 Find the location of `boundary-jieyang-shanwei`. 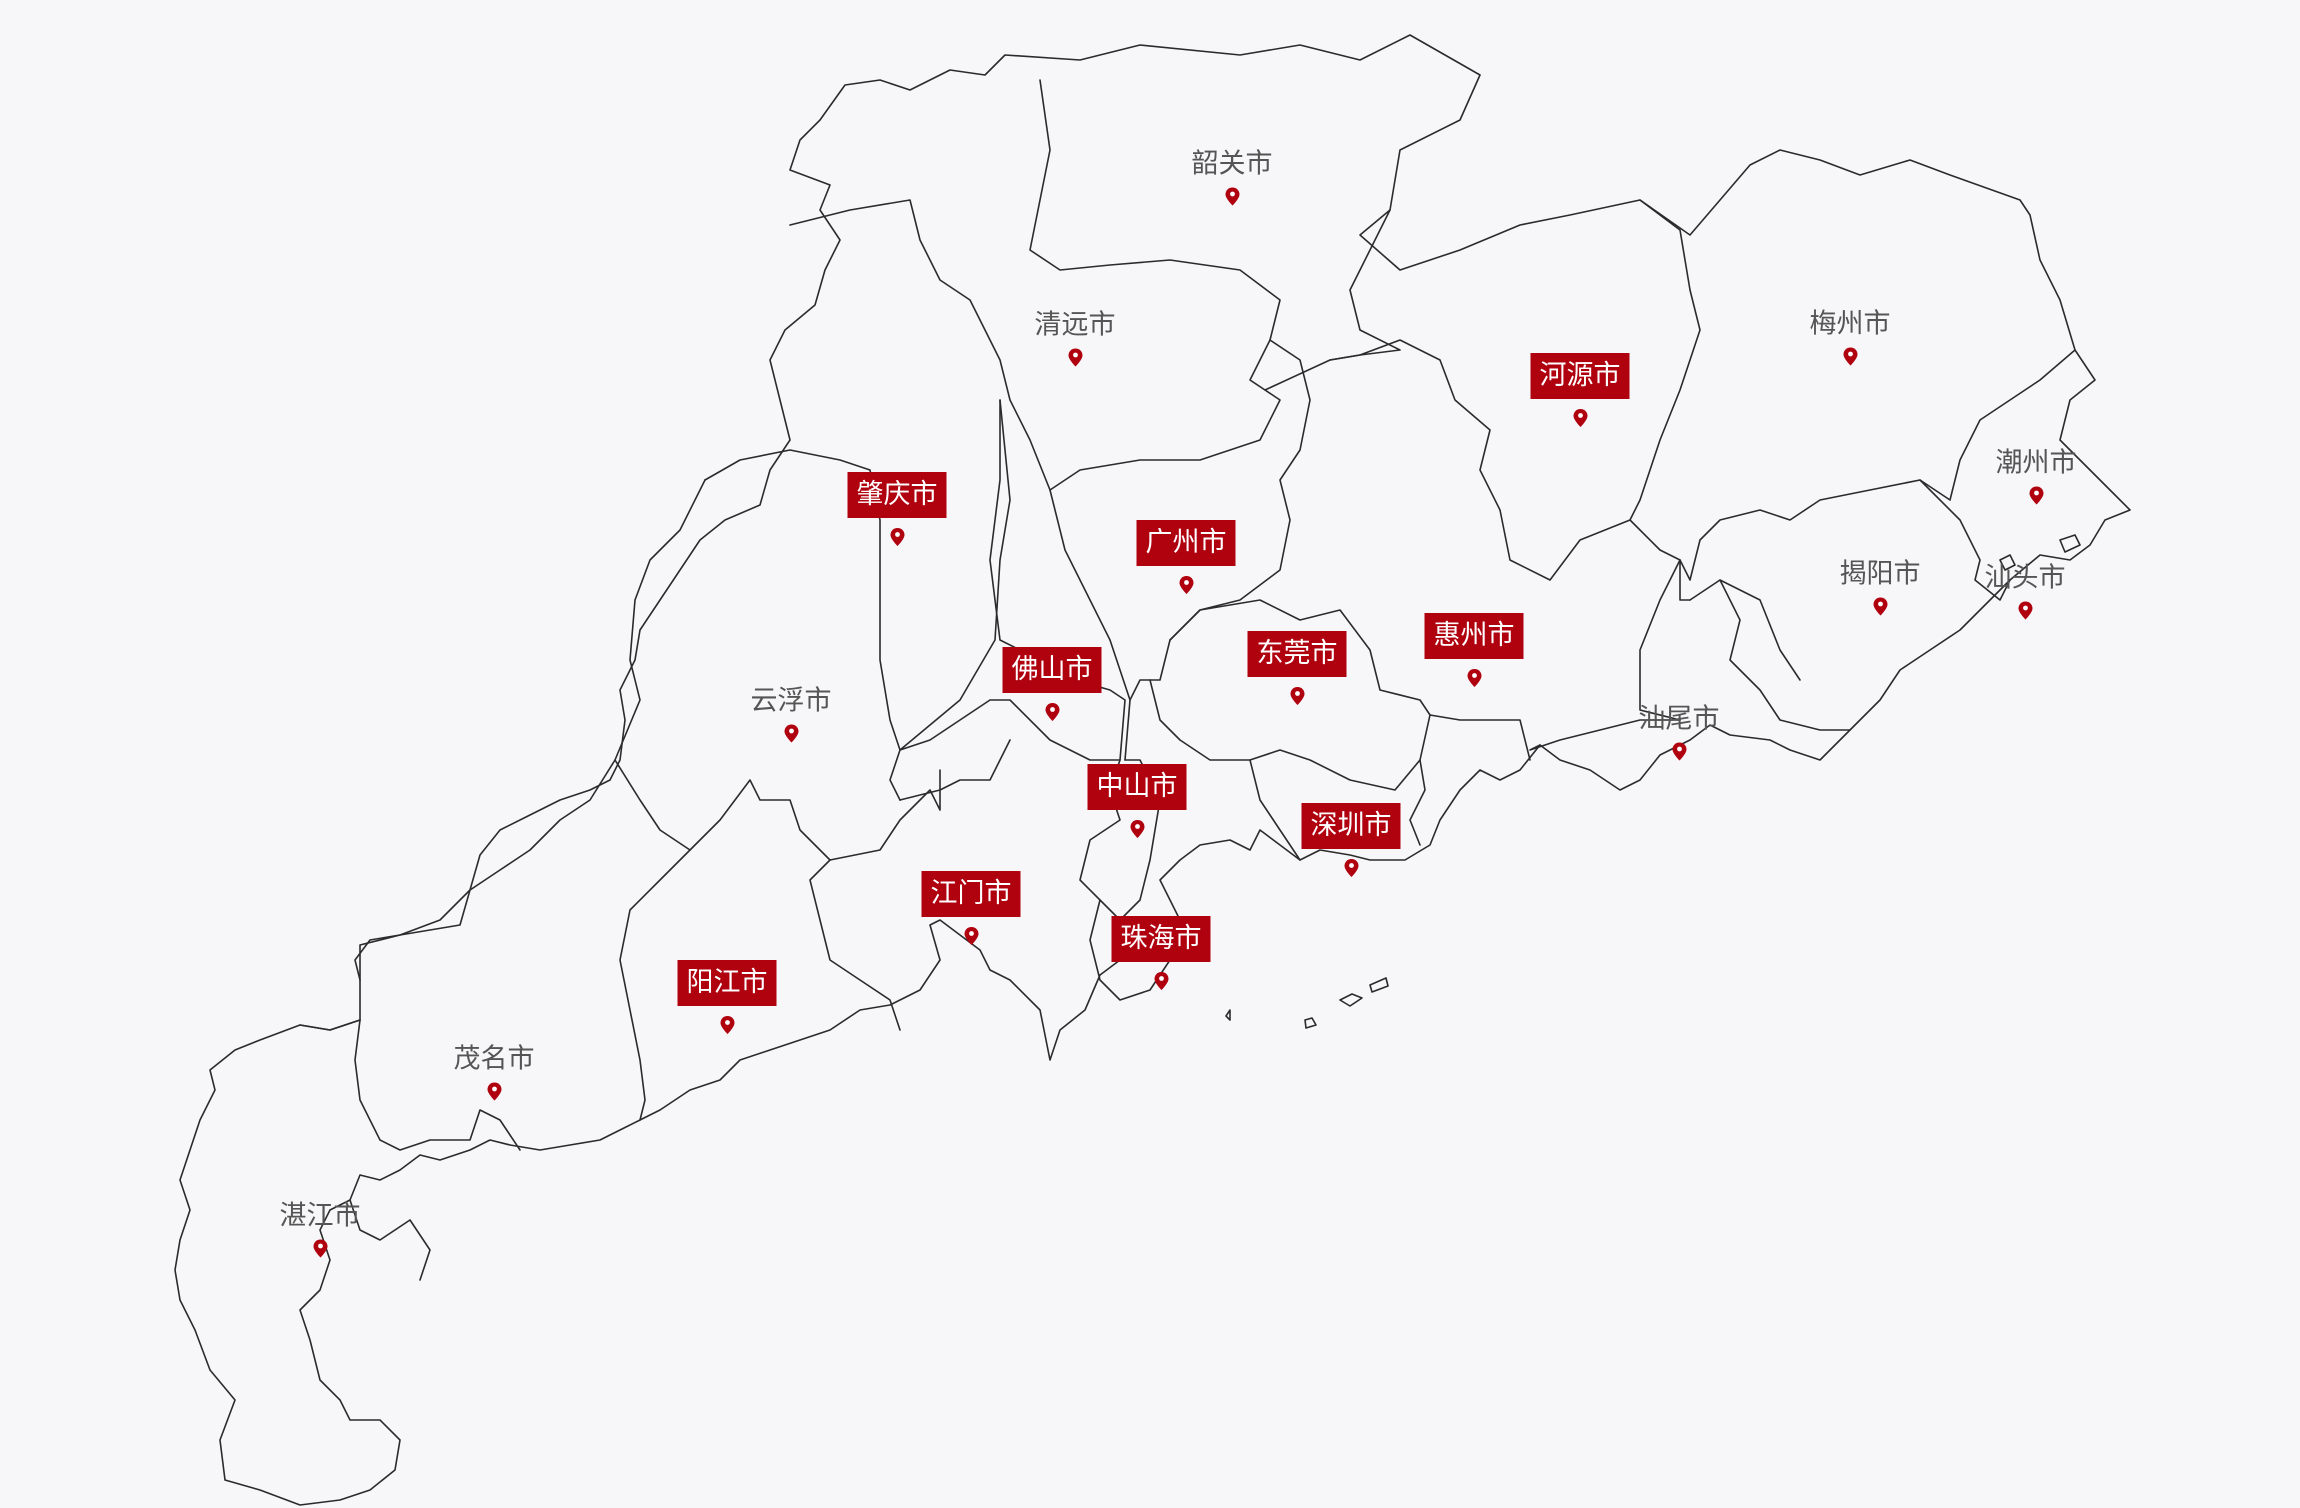

boundary-jieyang-shanwei is located at coordinates (1770, 655).